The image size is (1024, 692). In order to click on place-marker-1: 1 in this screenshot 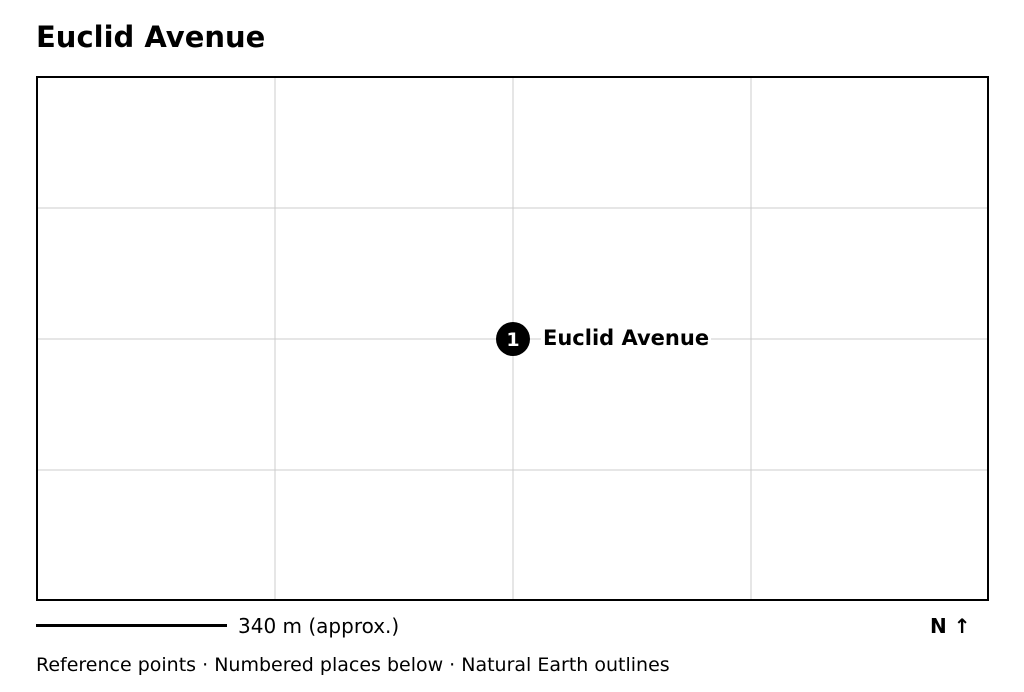, I will do `click(513, 339)`.